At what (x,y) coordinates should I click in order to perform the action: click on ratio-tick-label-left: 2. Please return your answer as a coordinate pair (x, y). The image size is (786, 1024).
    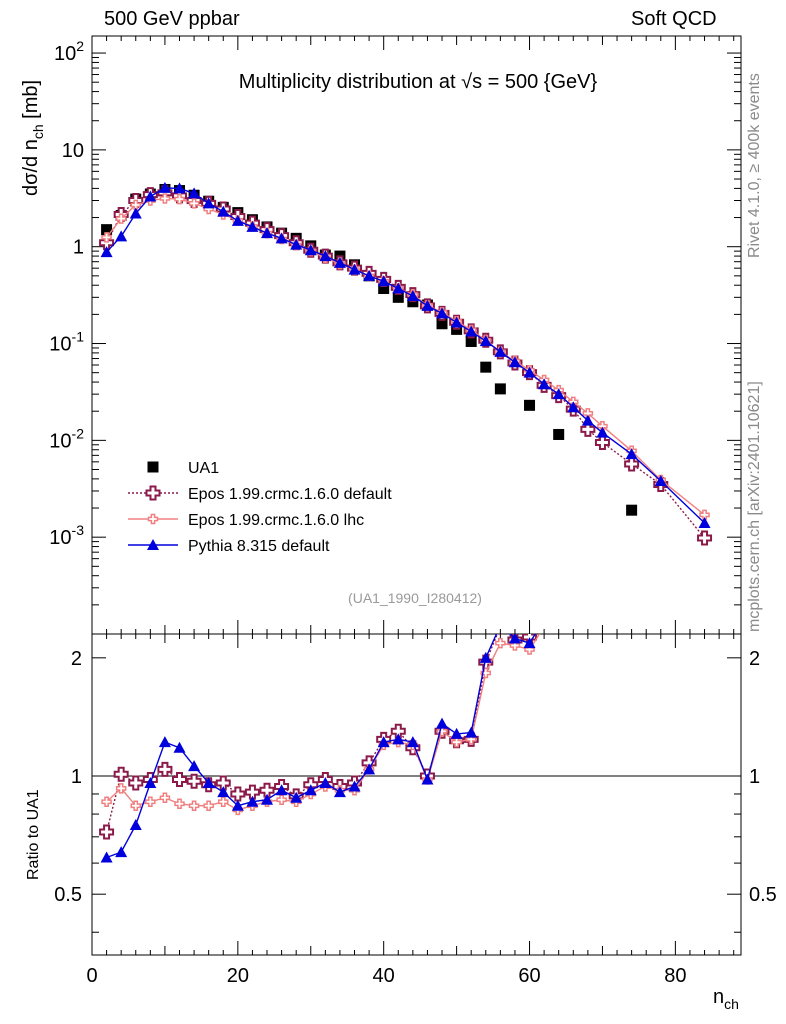
    Looking at the image, I should click on (76, 659).